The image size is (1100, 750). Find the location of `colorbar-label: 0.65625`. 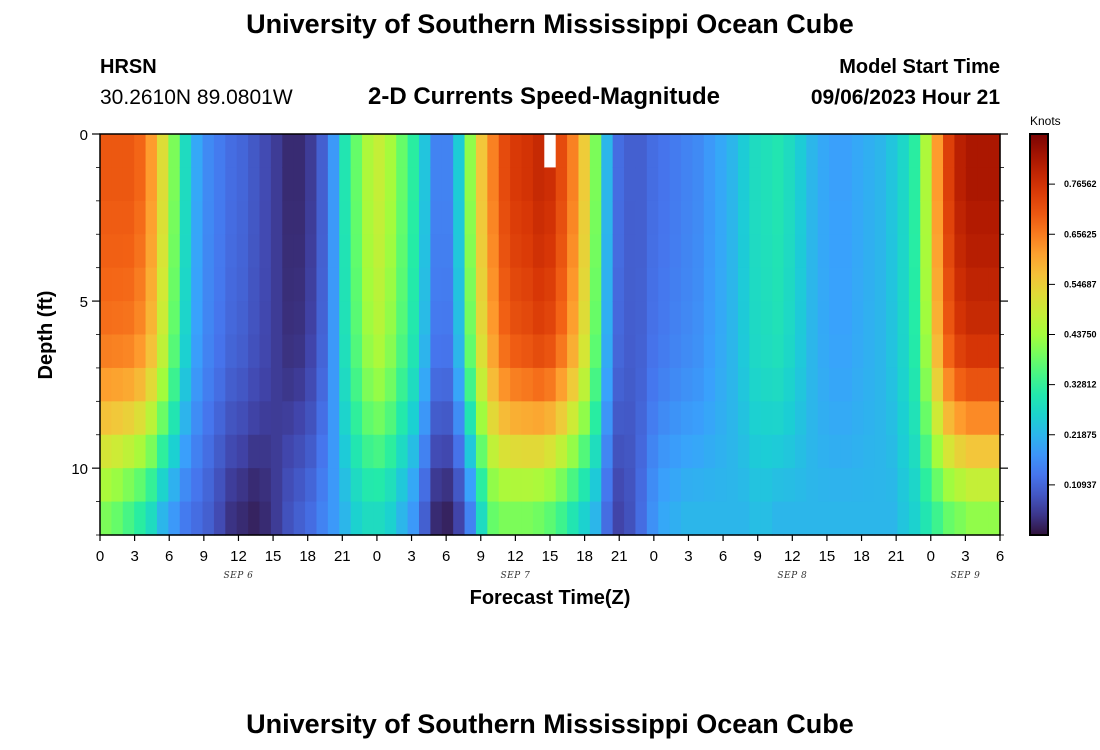

colorbar-label: 0.65625 is located at coordinates (1080, 234).